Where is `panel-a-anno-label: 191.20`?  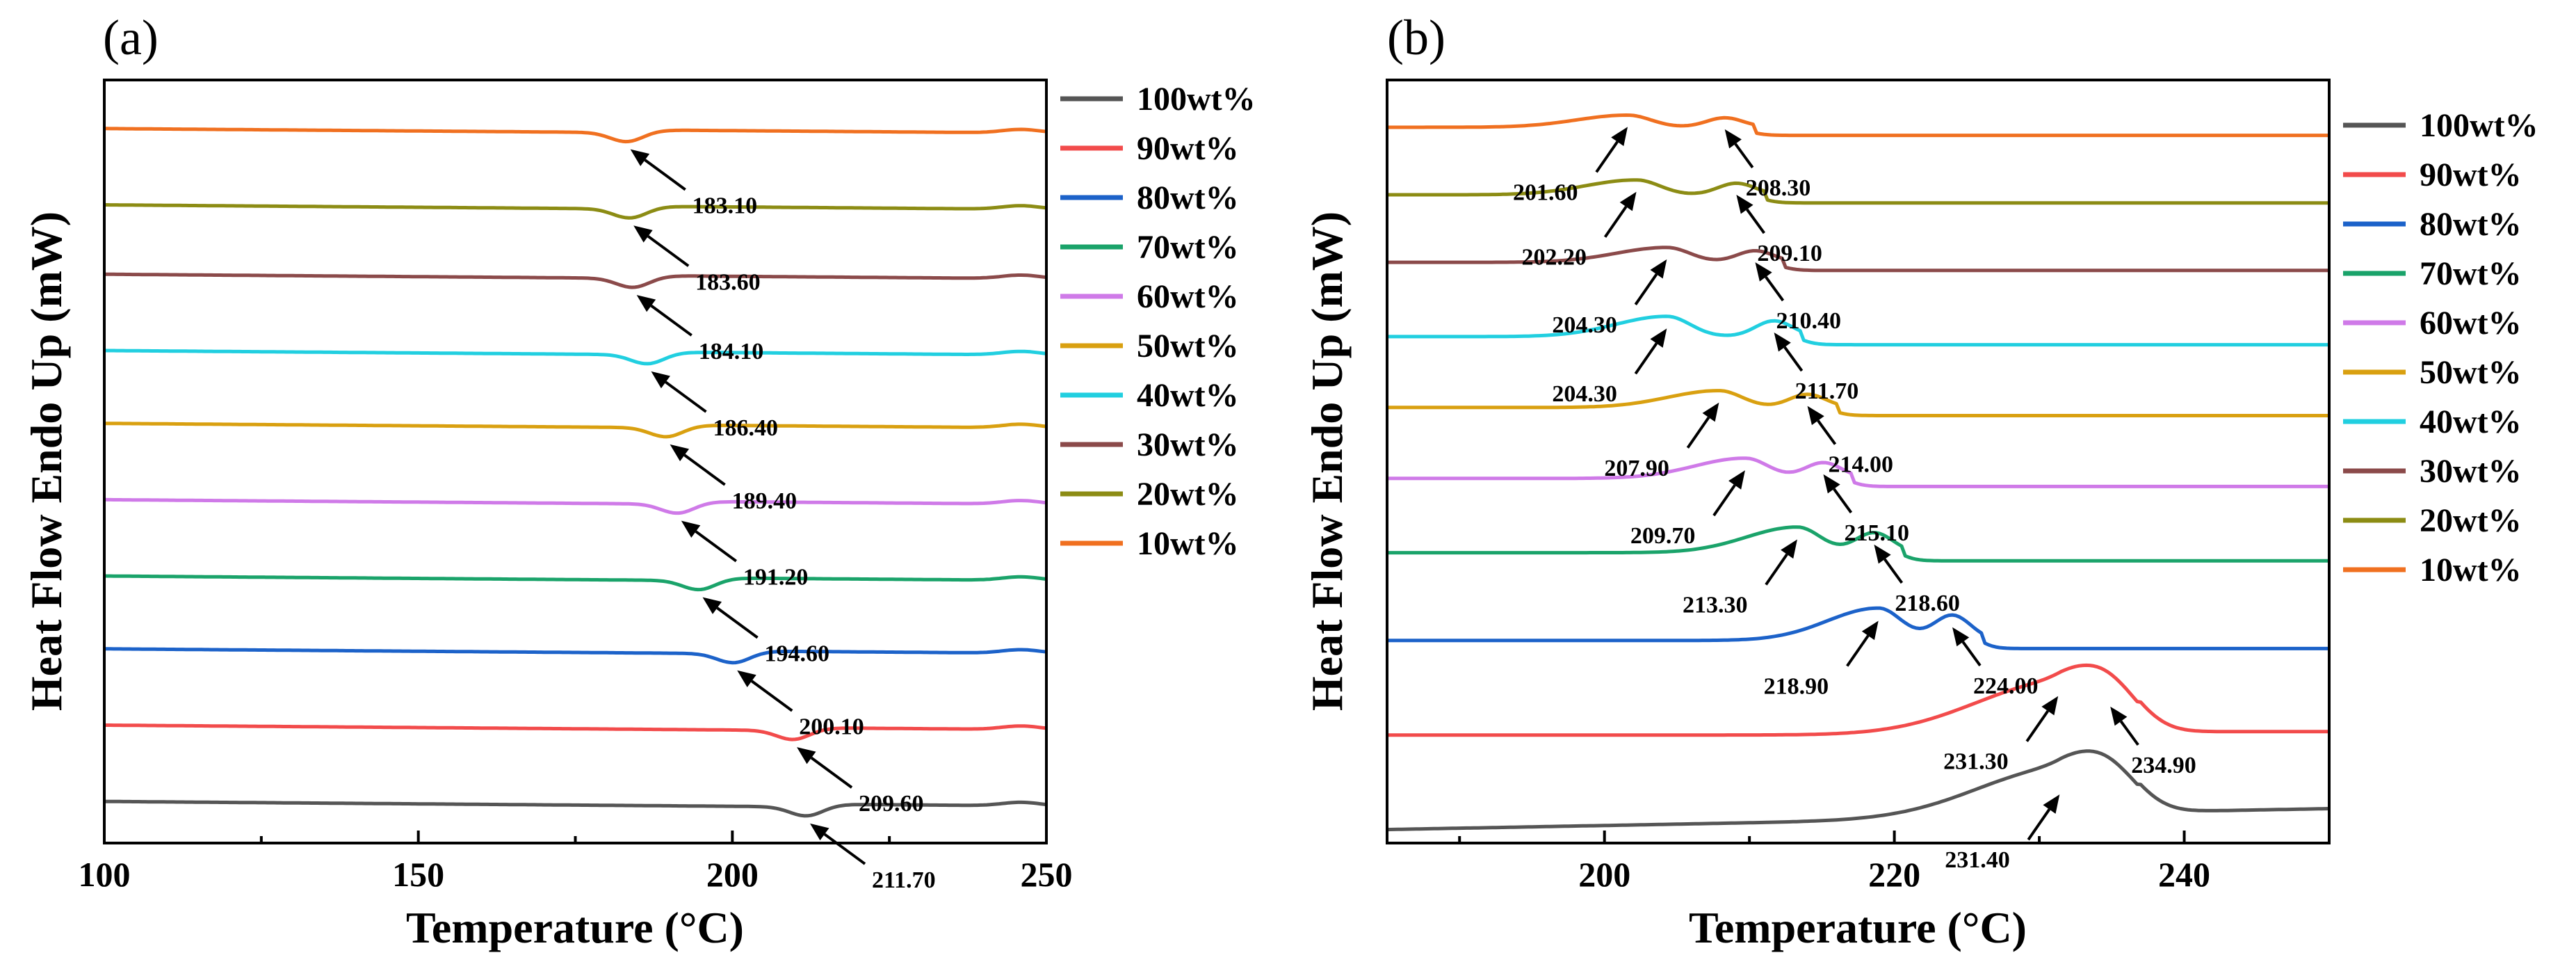
panel-a-anno-label: 191.20 is located at coordinates (776, 578).